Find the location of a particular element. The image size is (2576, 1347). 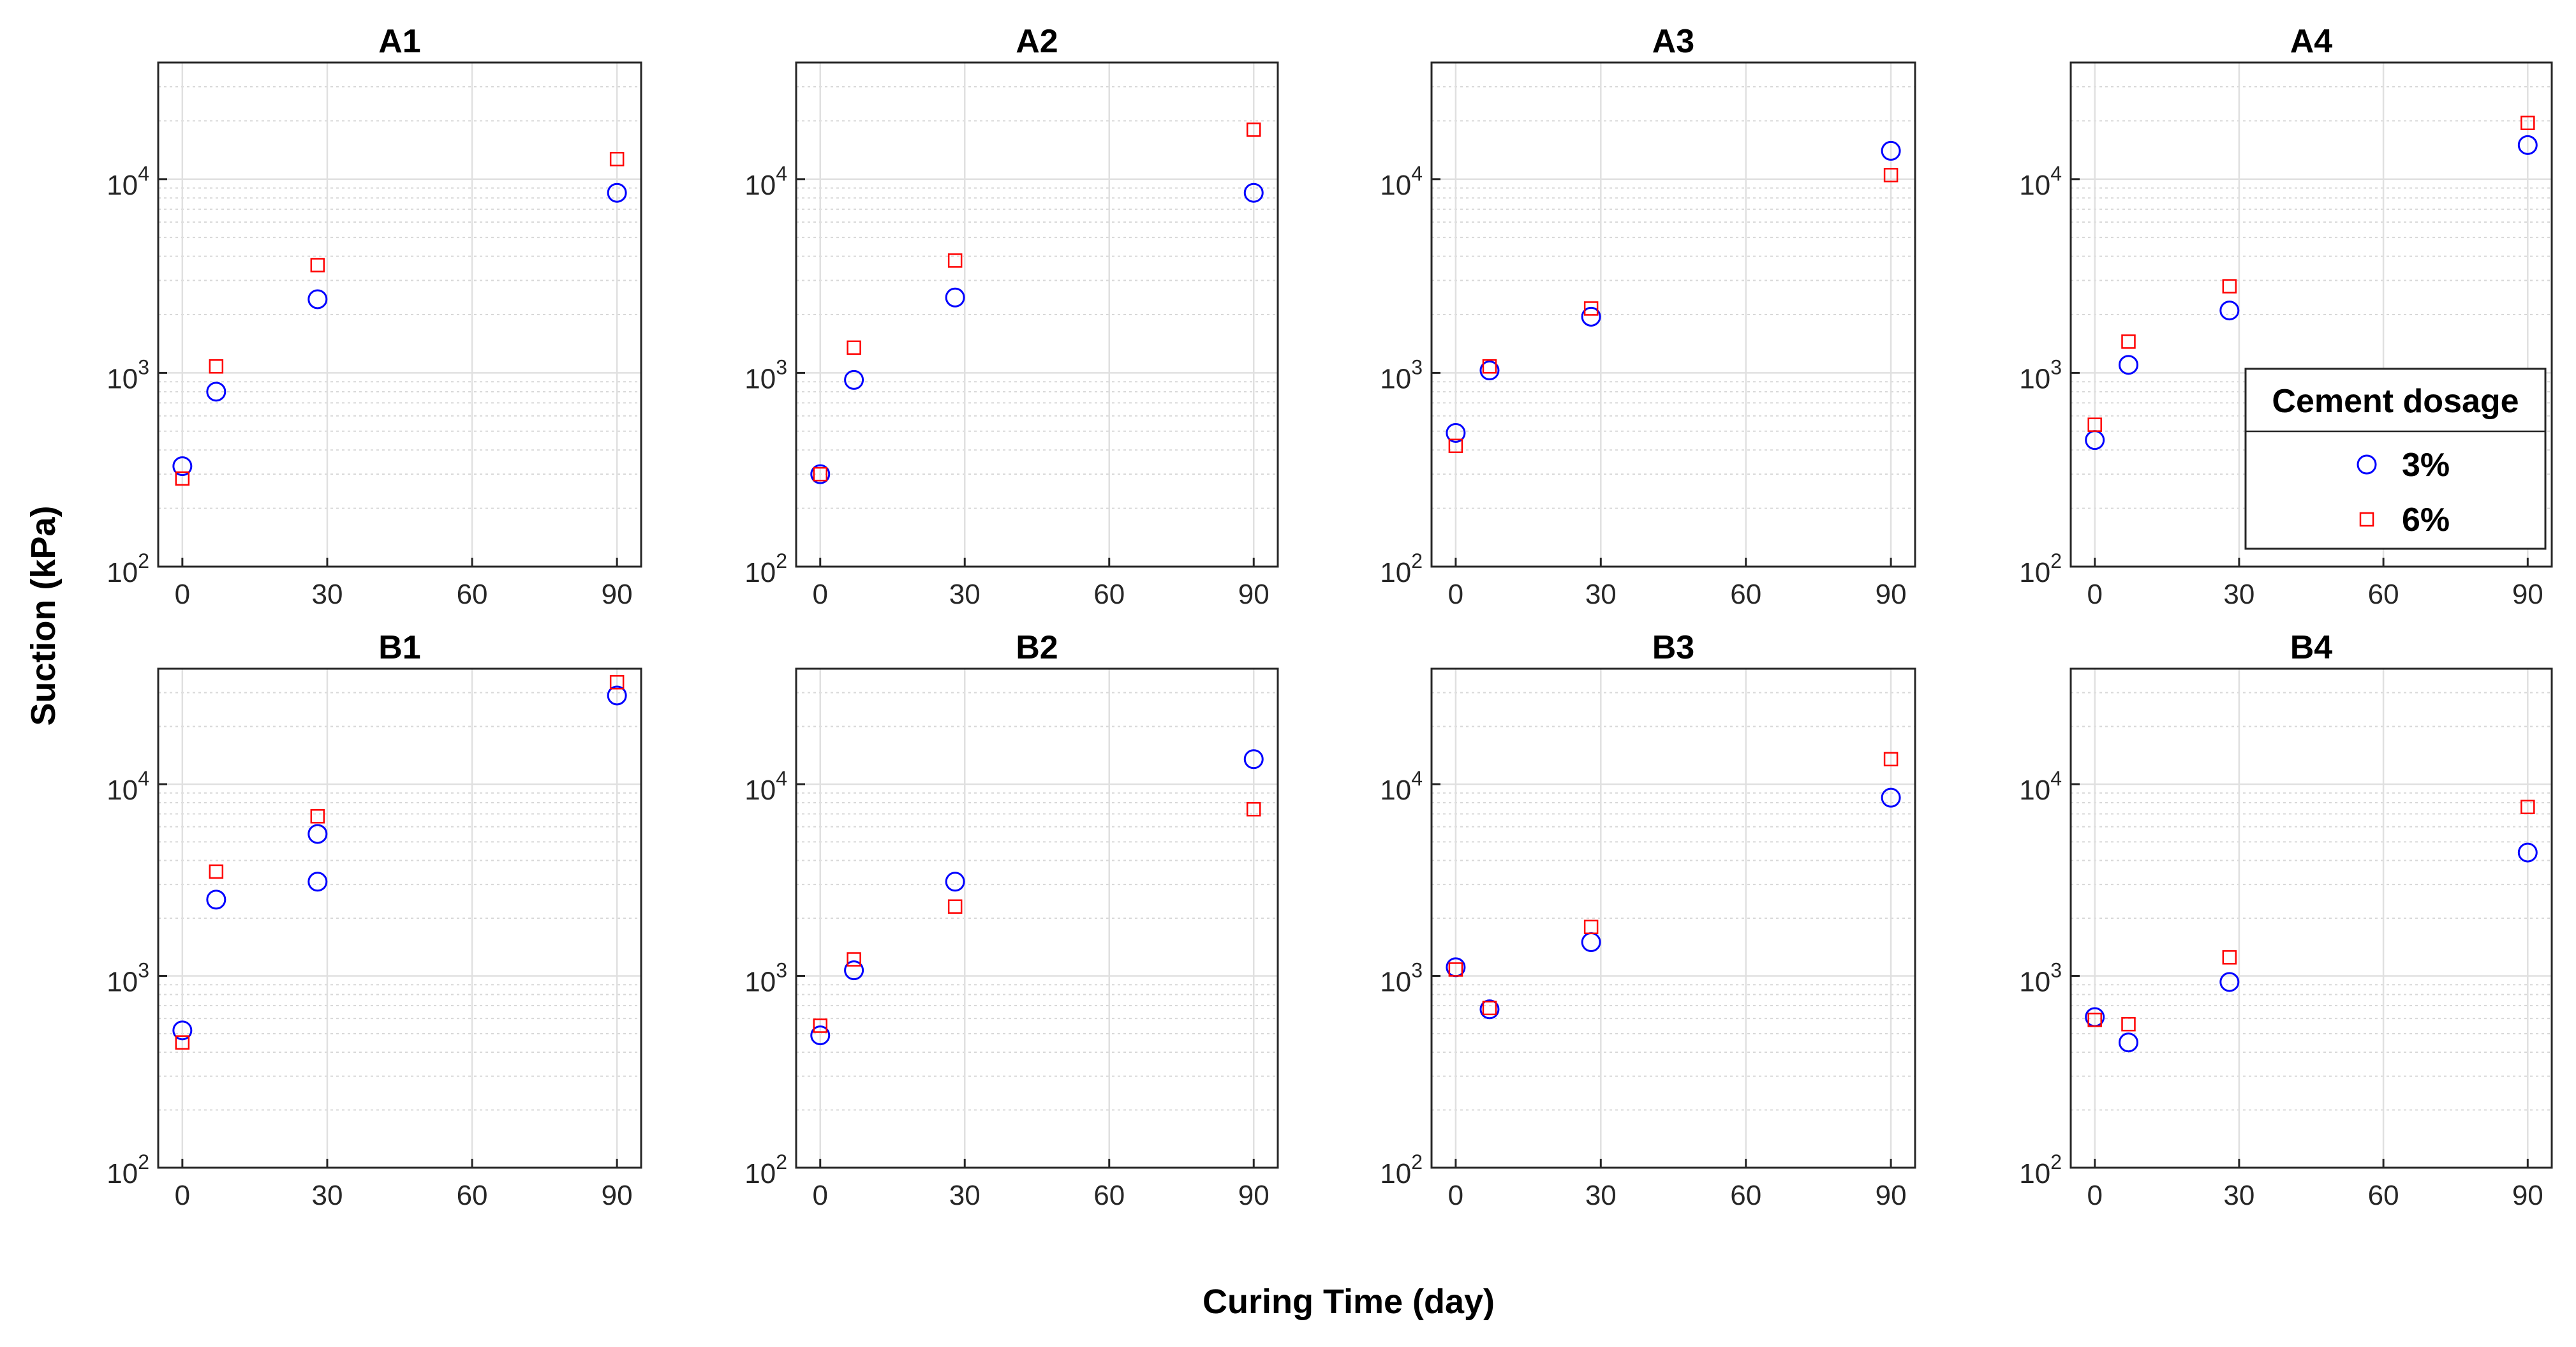

x-tick-label: 0 is located at coordinates (1455, 594).